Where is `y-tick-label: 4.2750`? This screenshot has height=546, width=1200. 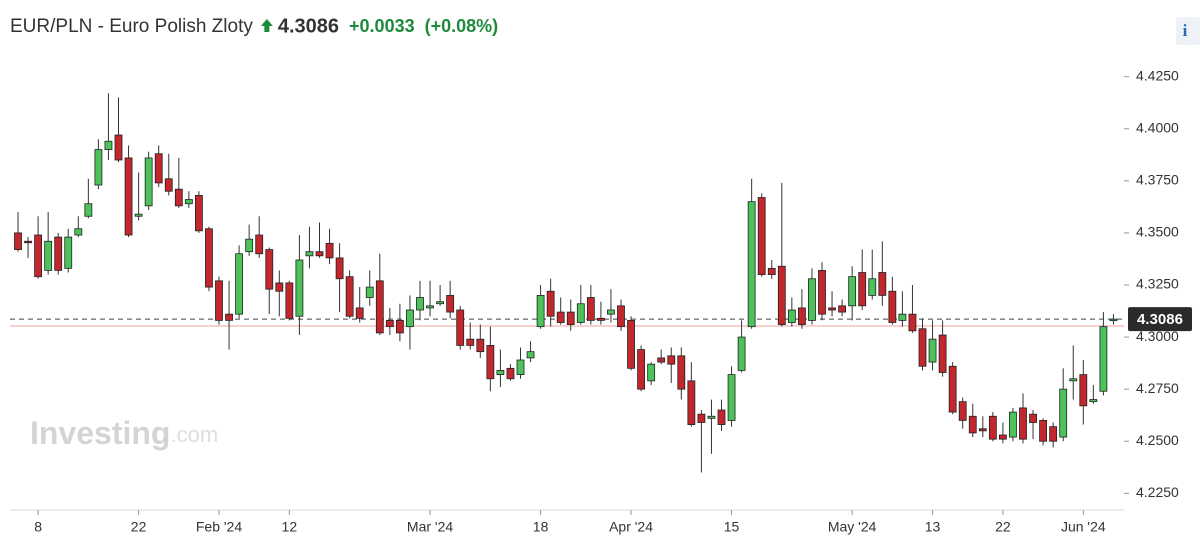
y-tick-label: 4.2750 is located at coordinates (1157, 388).